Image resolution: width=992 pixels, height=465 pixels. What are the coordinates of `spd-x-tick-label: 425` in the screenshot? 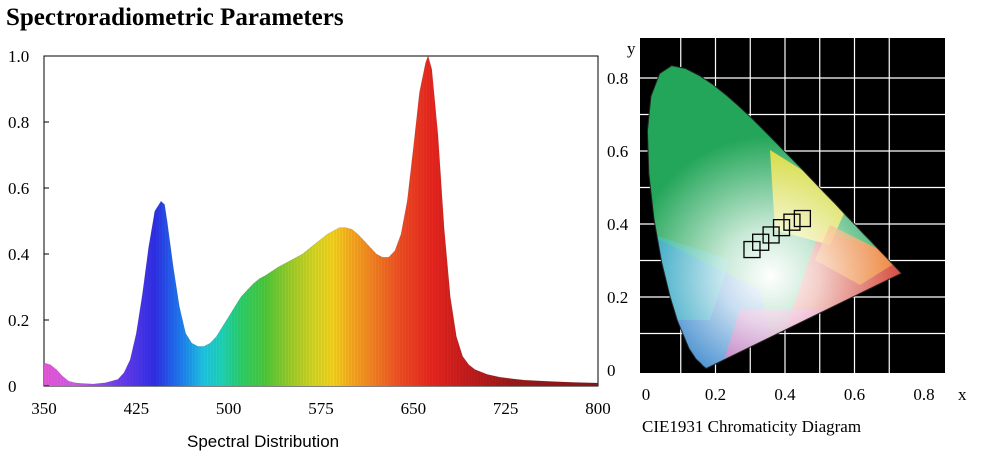 It's located at (137, 408).